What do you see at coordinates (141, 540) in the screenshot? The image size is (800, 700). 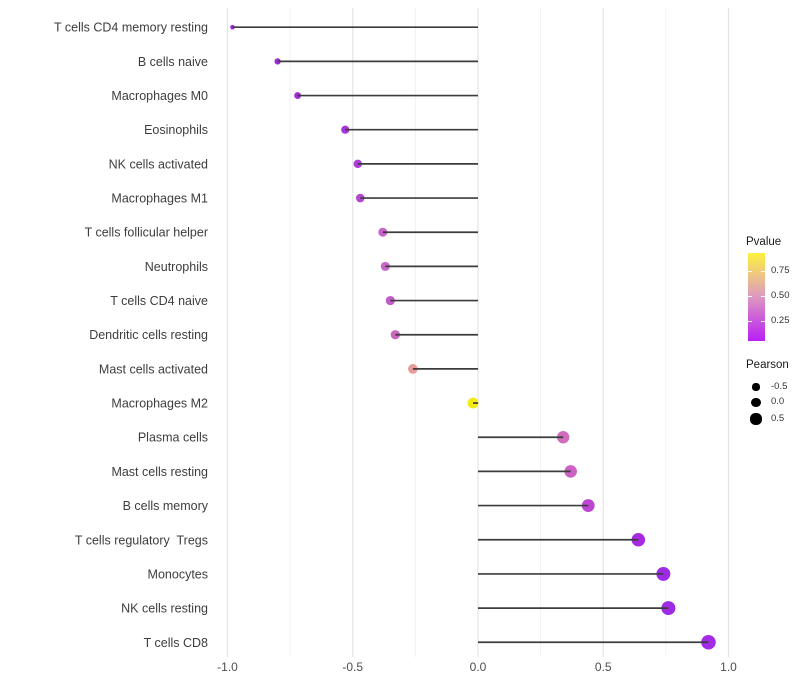 I see `y-axis-category-label: T cells regulatory Tregs` at bounding box center [141, 540].